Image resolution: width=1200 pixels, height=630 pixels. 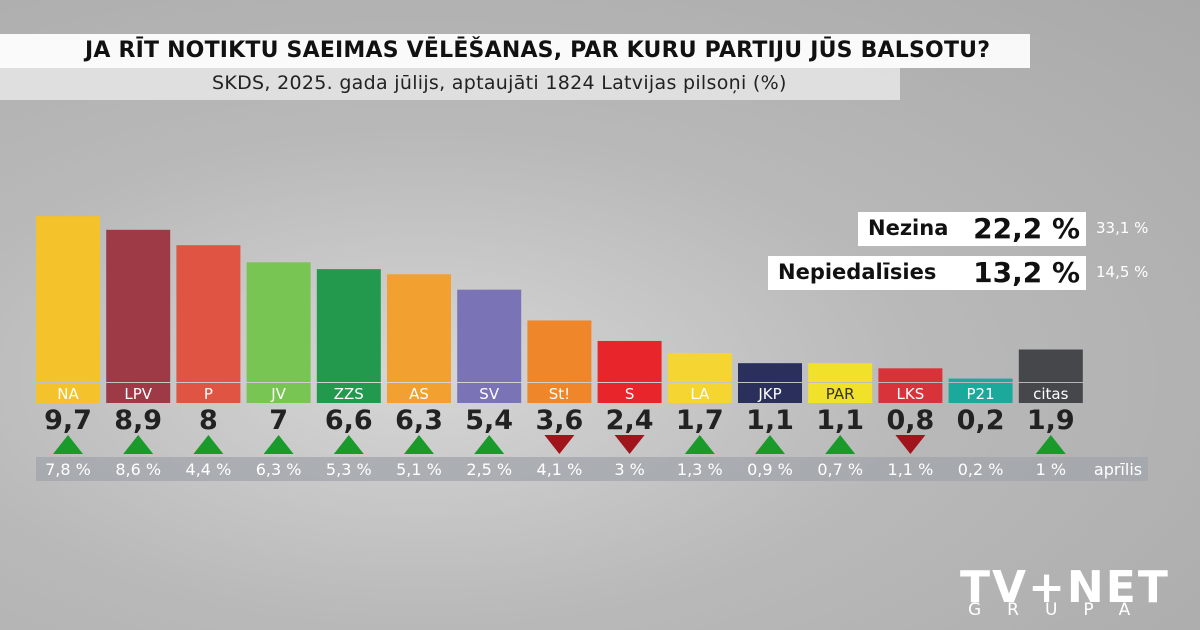 I want to click on data-label: 7, so click(x=278, y=420).